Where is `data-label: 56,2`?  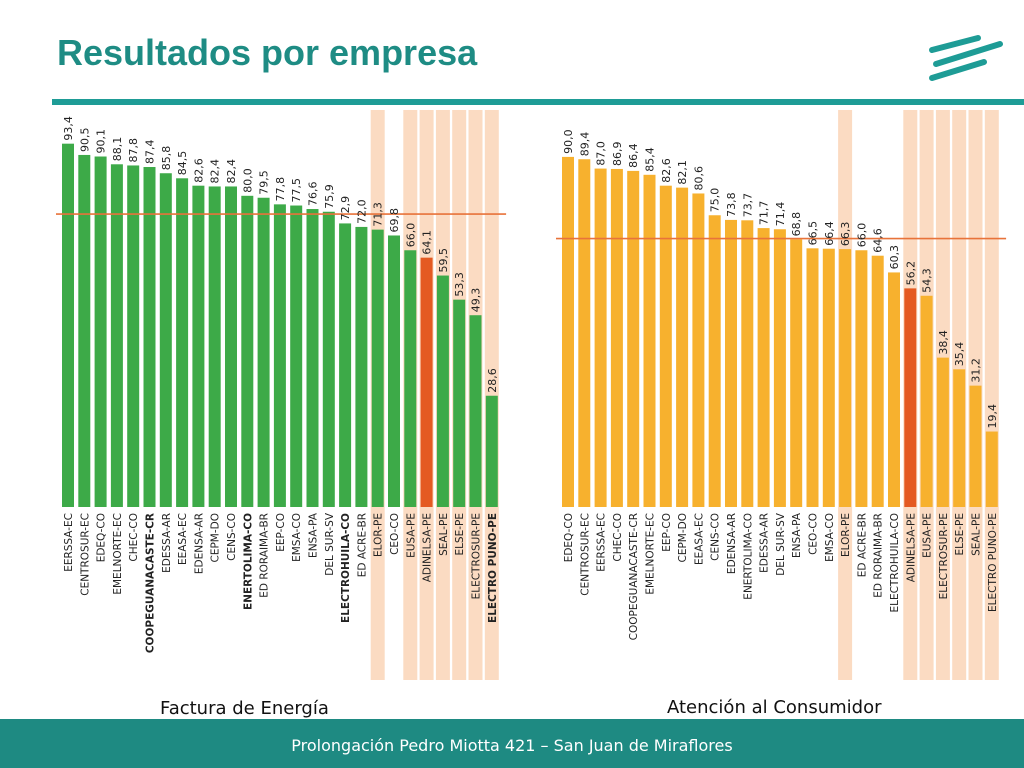 data-label: 56,2 is located at coordinates (910, 273).